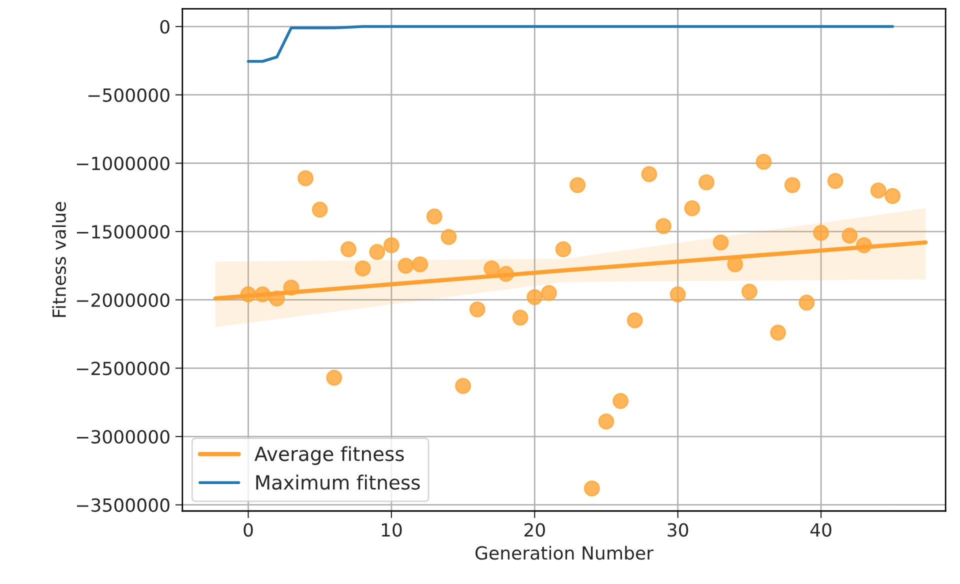 The width and height of the screenshot is (960, 584). What do you see at coordinates (338, 482) in the screenshot?
I see `legend-label: Maximum fitness` at bounding box center [338, 482].